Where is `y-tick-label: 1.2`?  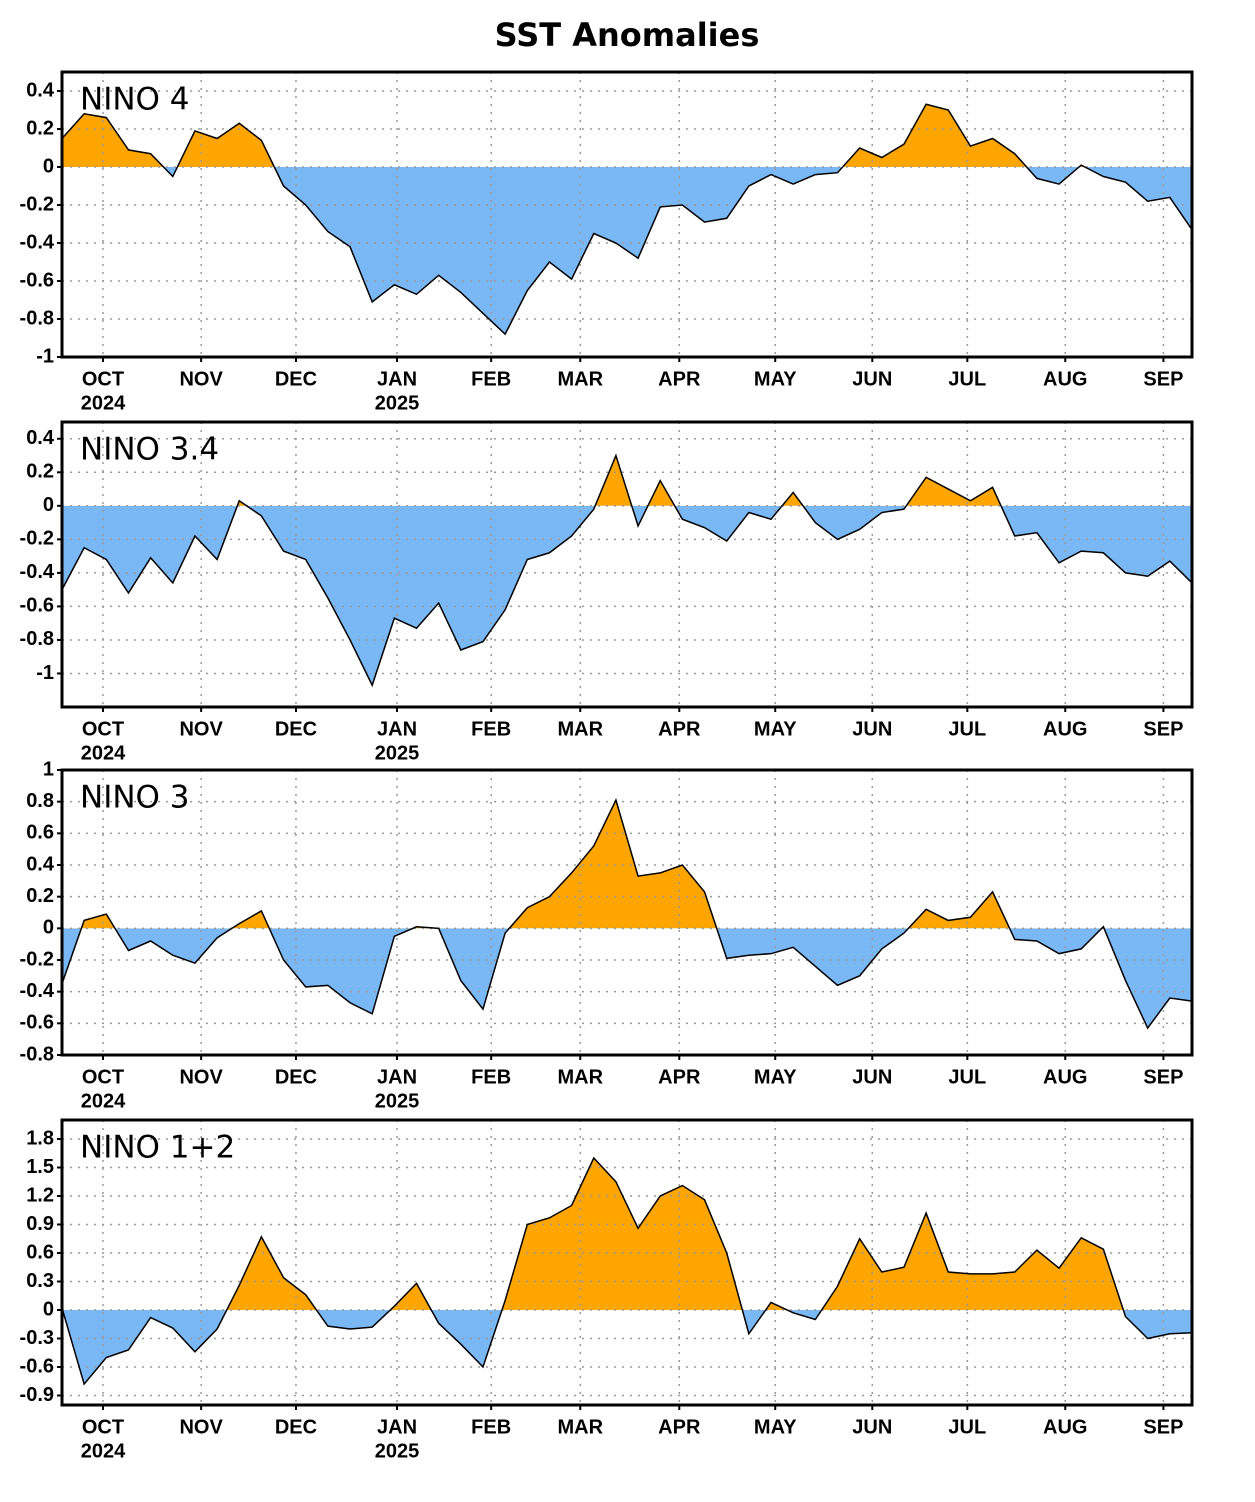 y-tick-label: 1.2 is located at coordinates (40, 1195).